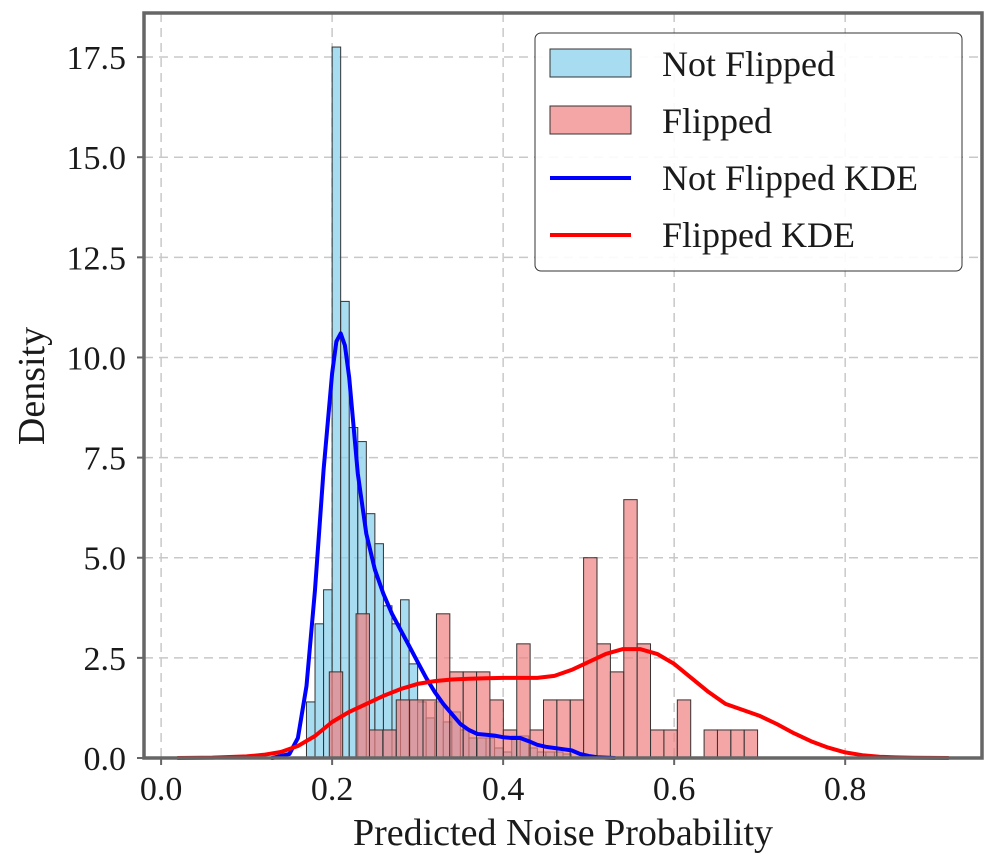 The image size is (996, 866). Describe the element at coordinates (674, 789) in the screenshot. I see `x-tick-label: 0.6` at that location.